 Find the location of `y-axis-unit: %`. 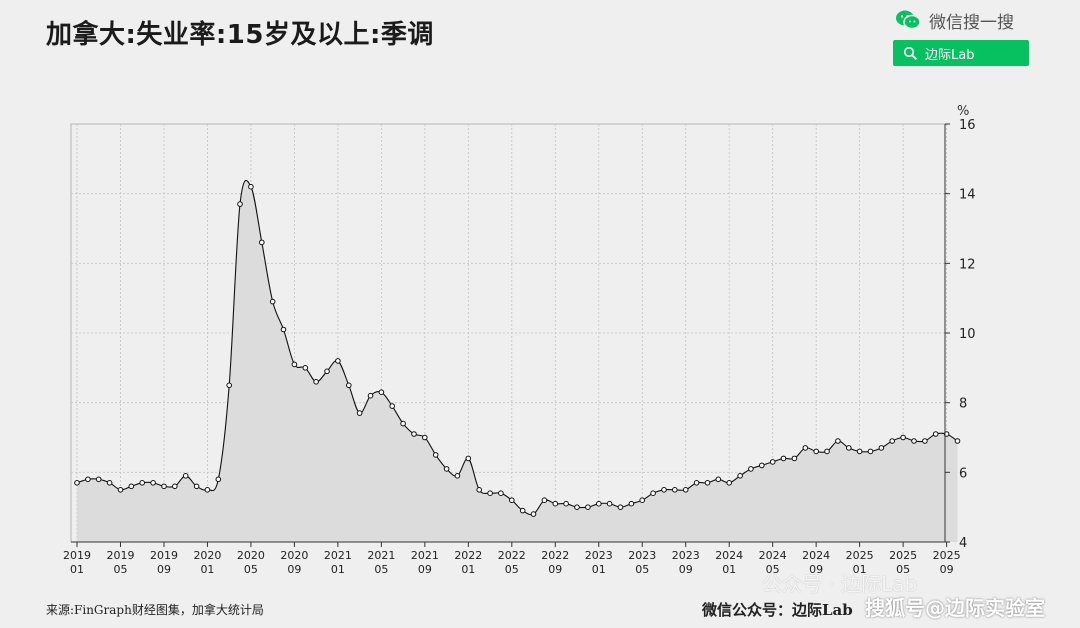

y-axis-unit: % is located at coordinates (963, 111).